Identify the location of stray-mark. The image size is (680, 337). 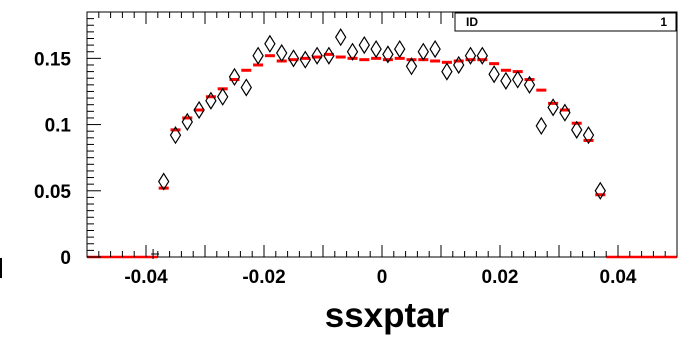
(1, 268).